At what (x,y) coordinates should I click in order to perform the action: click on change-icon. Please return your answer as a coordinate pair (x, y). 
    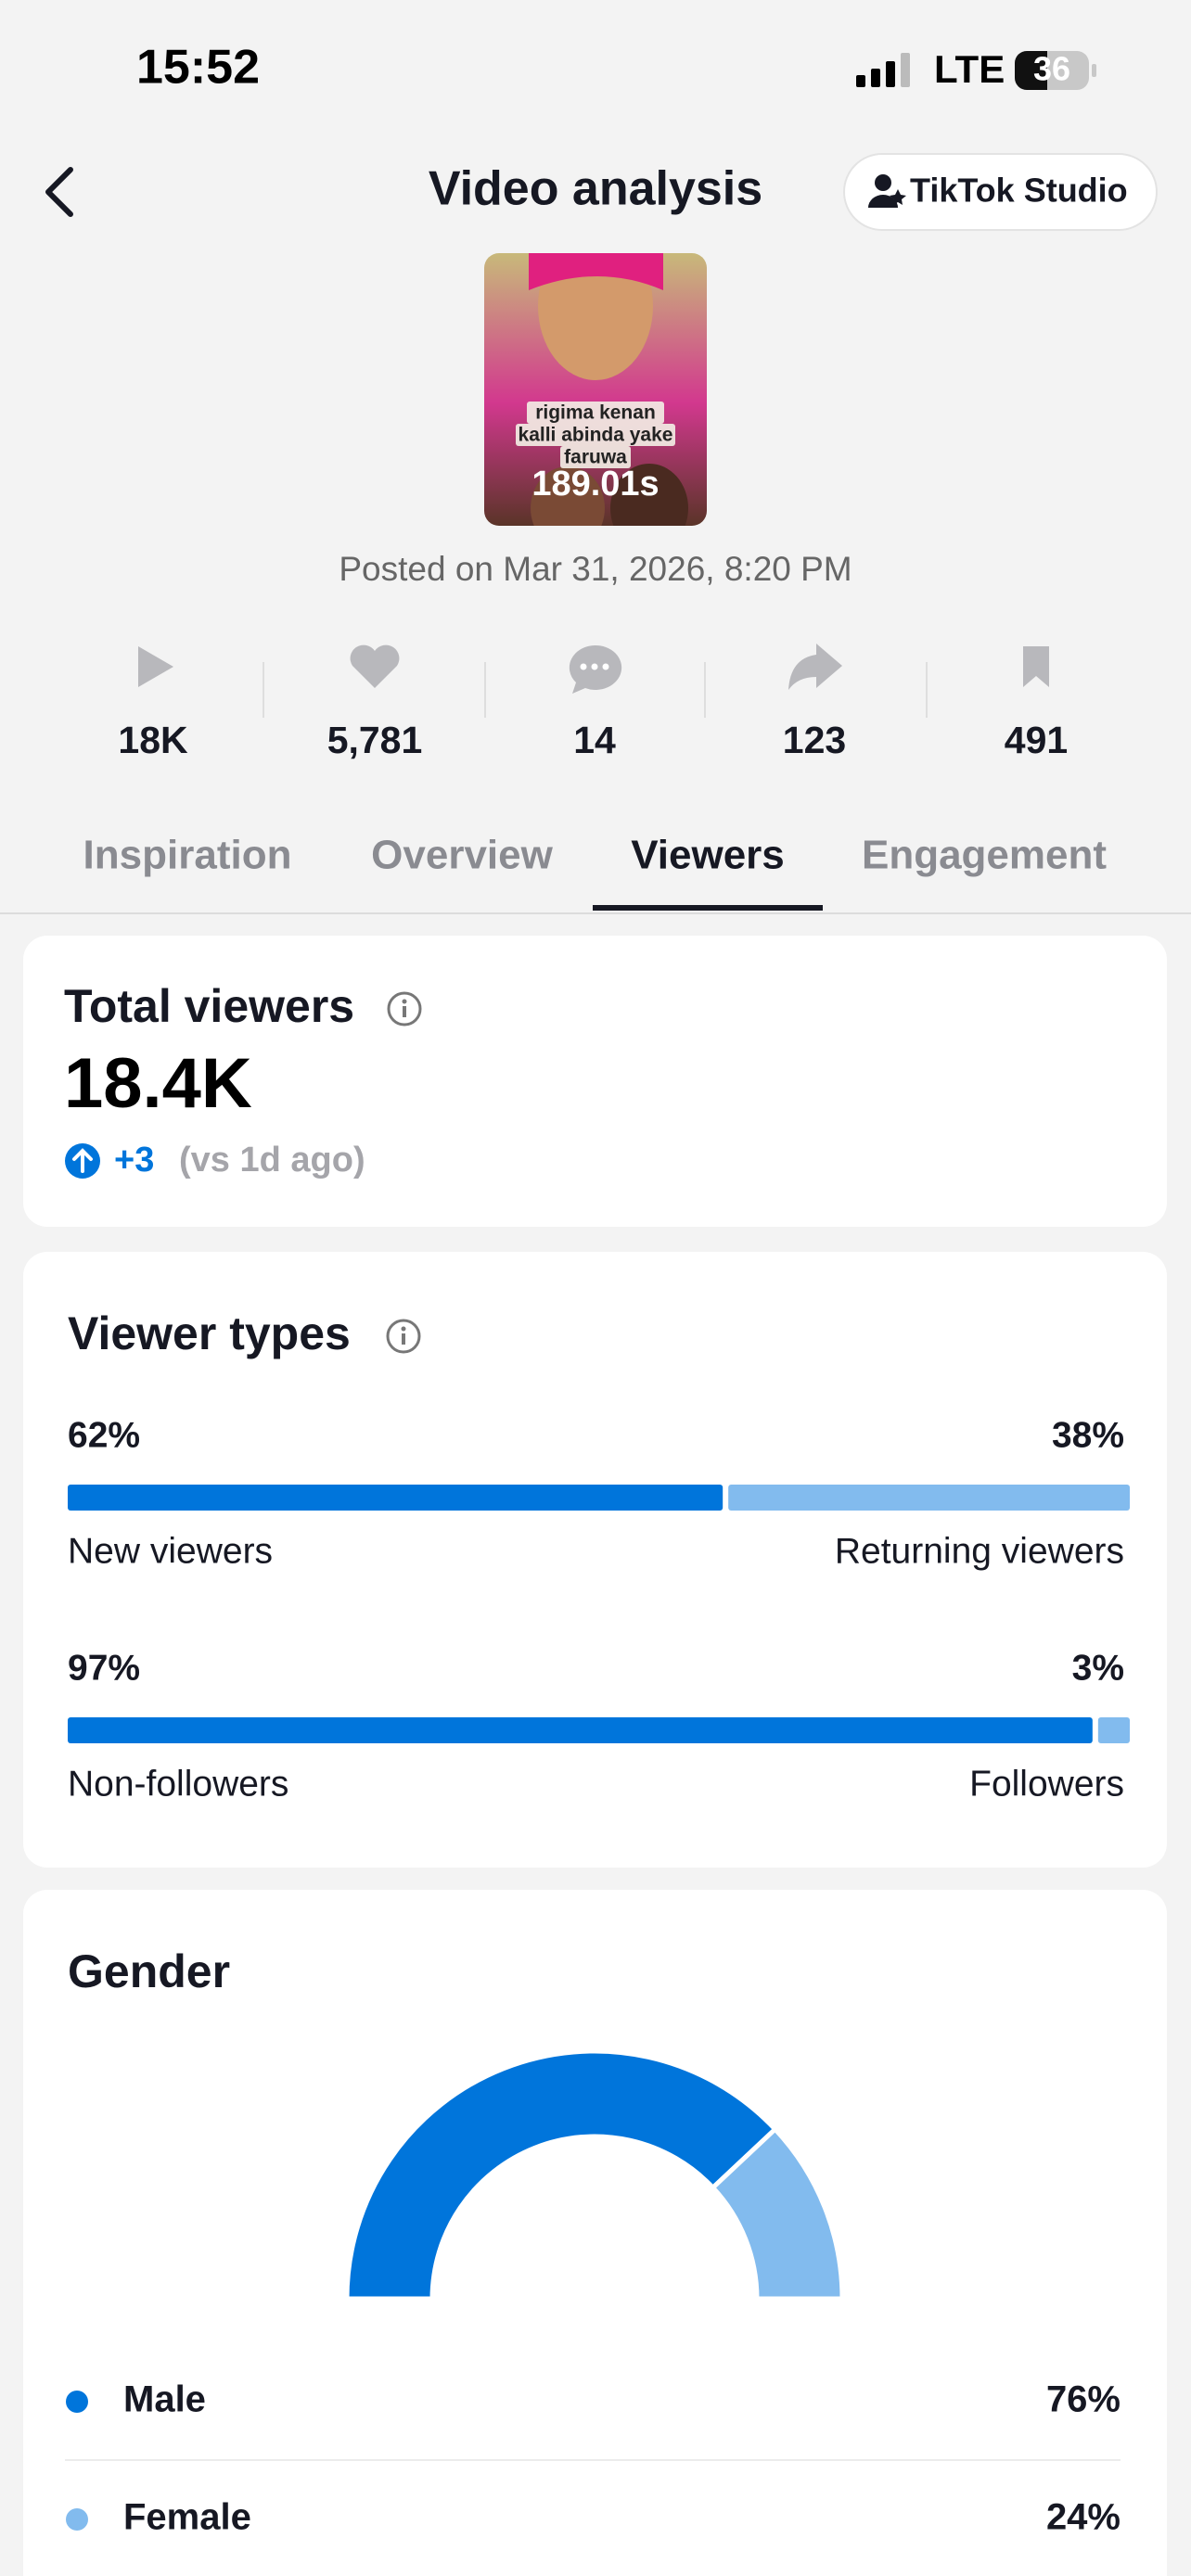
    Looking at the image, I should click on (82, 1161).